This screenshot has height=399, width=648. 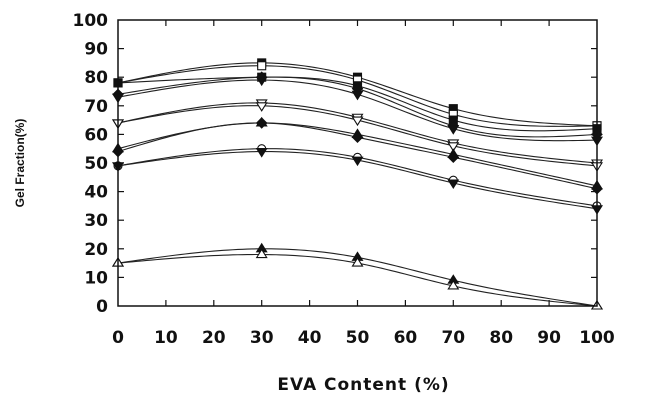 I want to click on x-tick-label: 80, so click(x=501, y=338).